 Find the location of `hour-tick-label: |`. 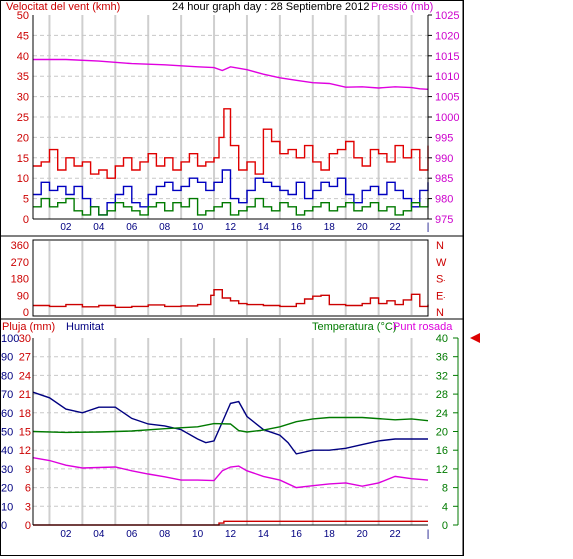

hour-tick-label: | is located at coordinates (428, 534).